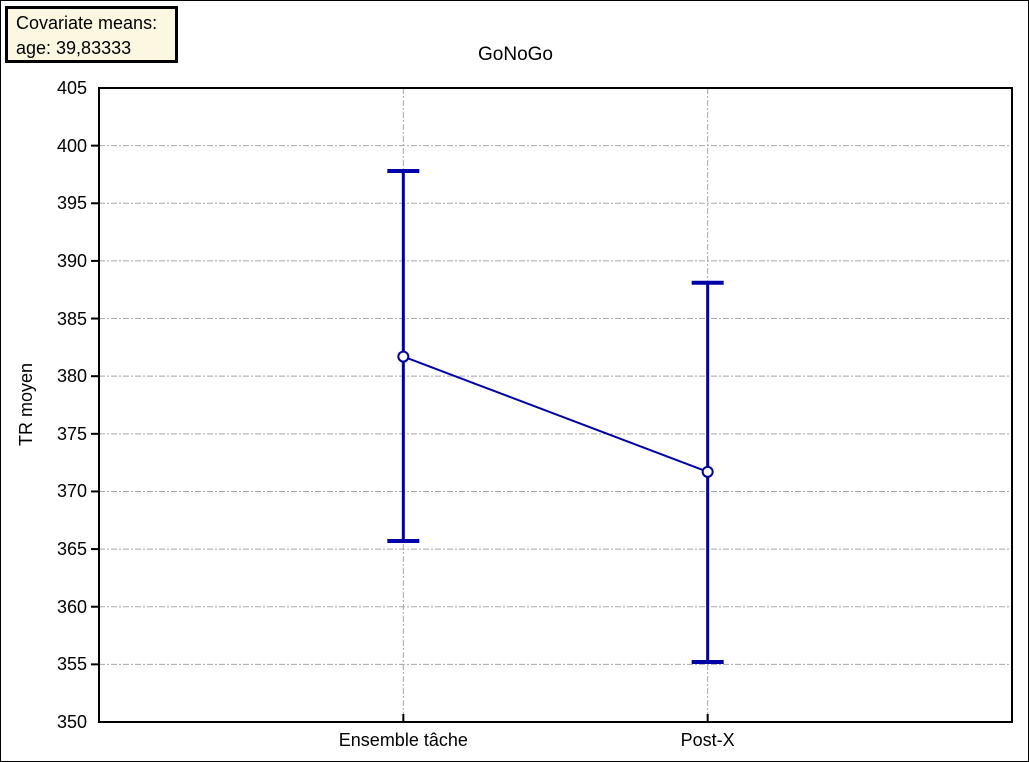 The height and width of the screenshot is (762, 1029). Describe the element at coordinates (707, 740) in the screenshot. I see `x-category-label-post-x: Post-X` at that location.